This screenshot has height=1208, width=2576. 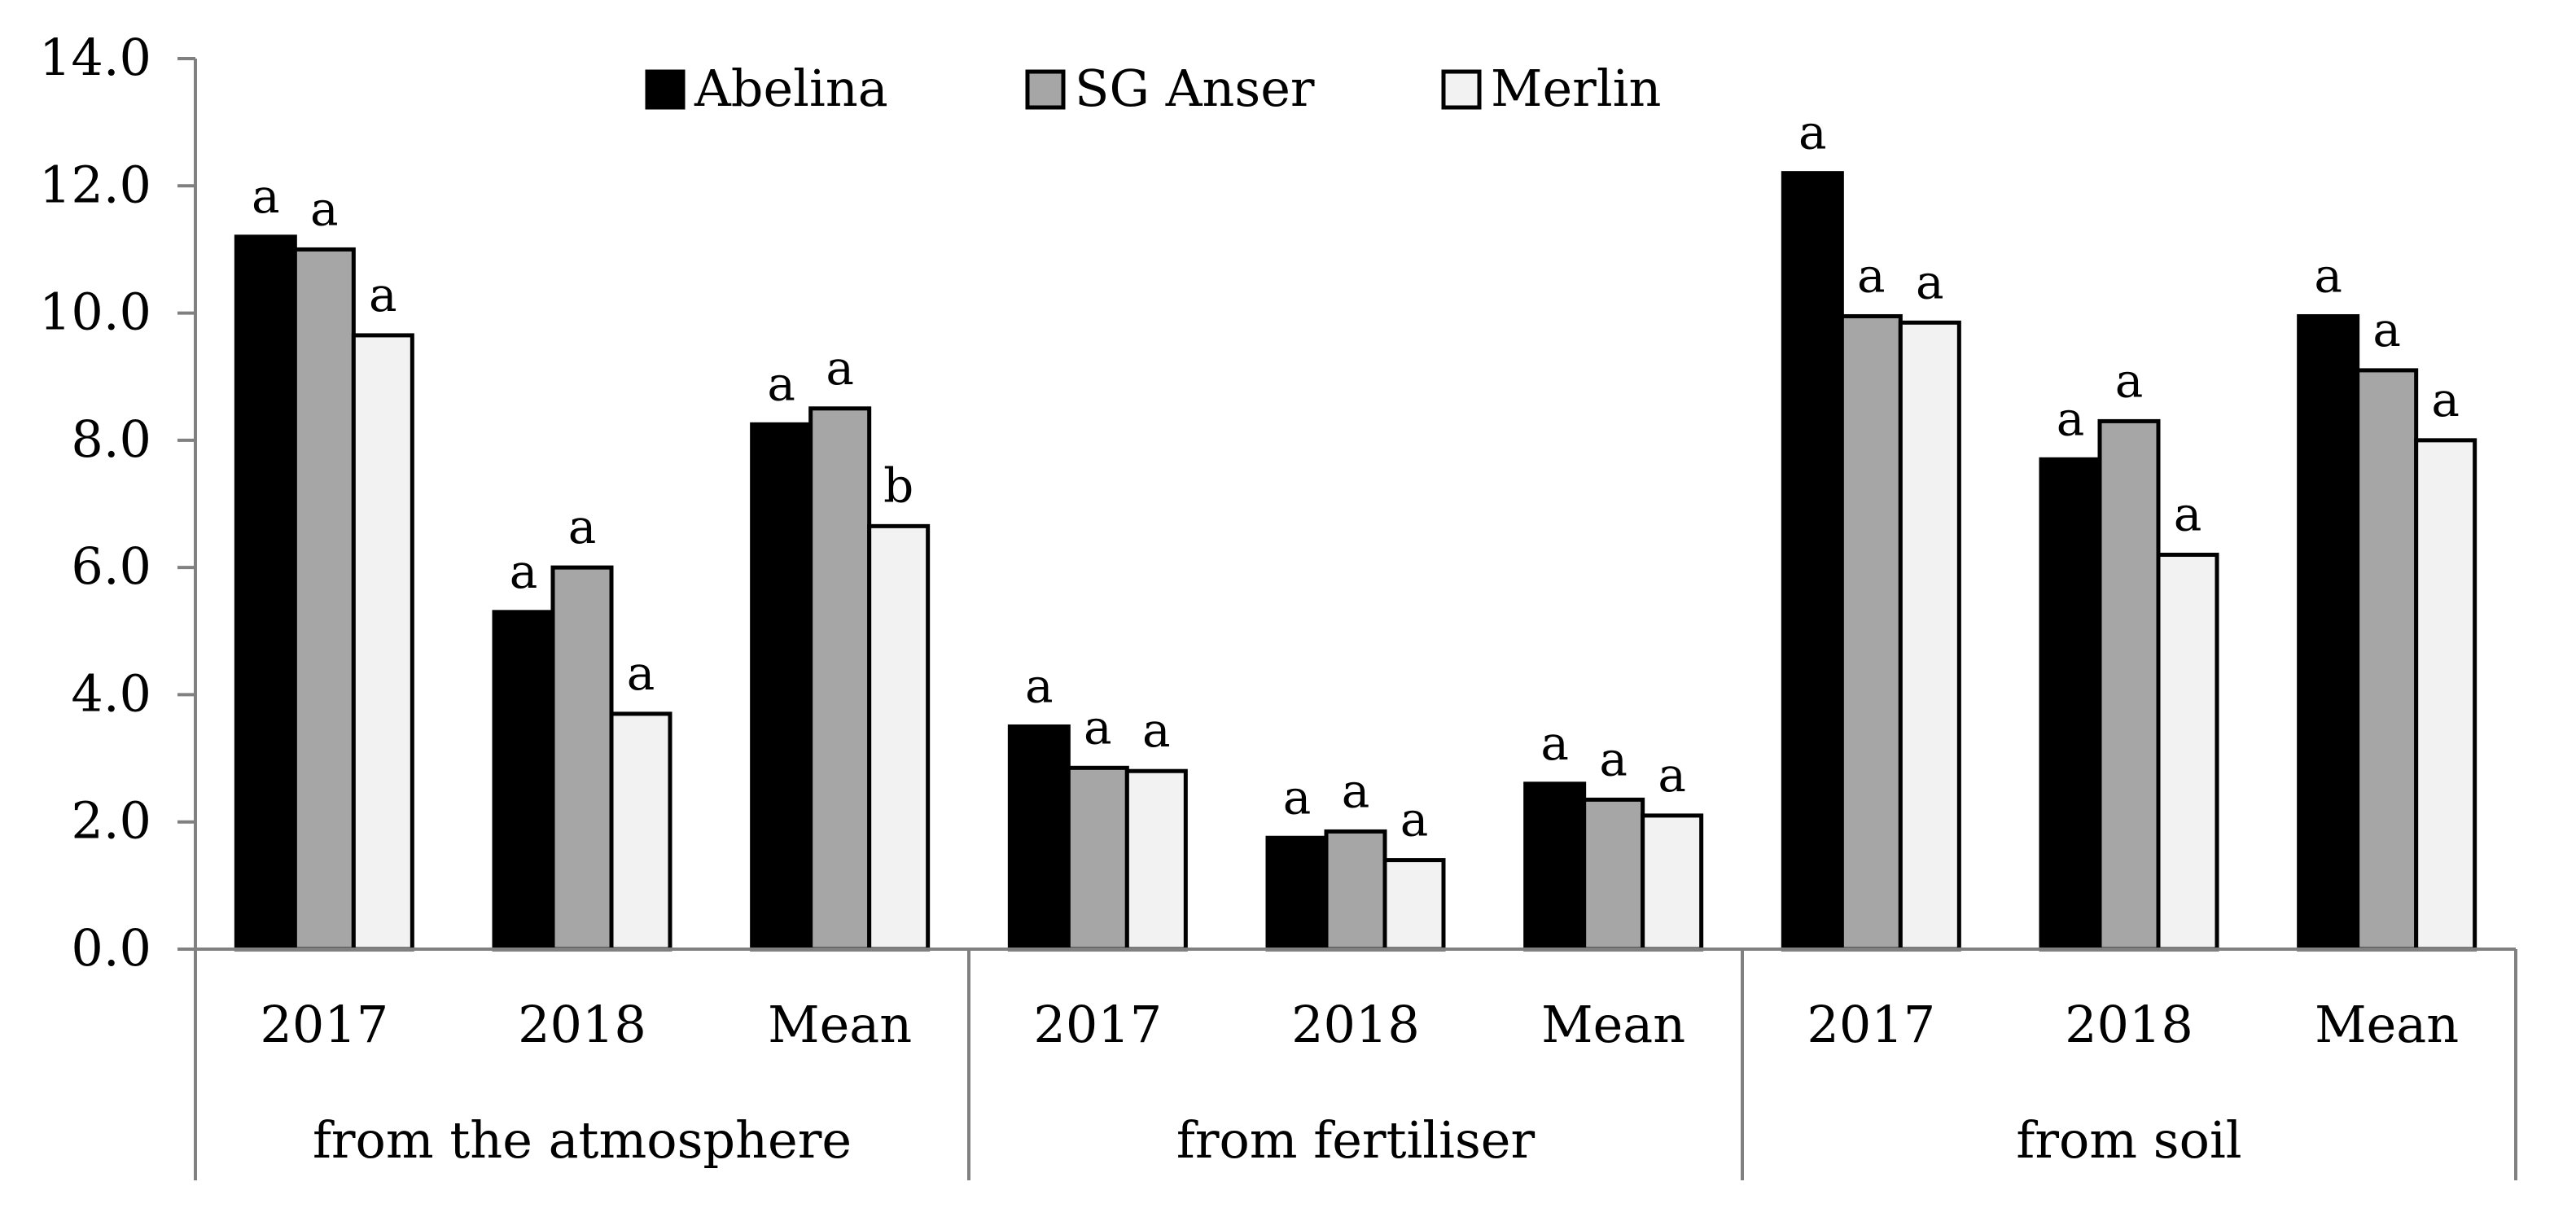 What do you see at coordinates (582, 1140) in the screenshot?
I see `x-group-label: from the atmosphere` at bounding box center [582, 1140].